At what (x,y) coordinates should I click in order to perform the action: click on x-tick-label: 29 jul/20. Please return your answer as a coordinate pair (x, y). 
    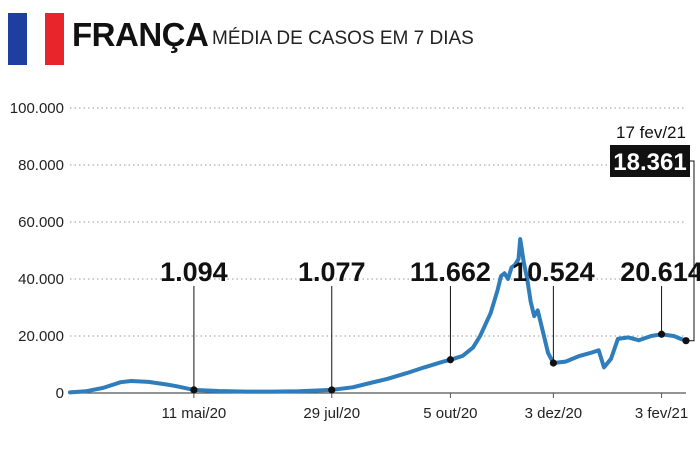
    Looking at the image, I should click on (331, 413).